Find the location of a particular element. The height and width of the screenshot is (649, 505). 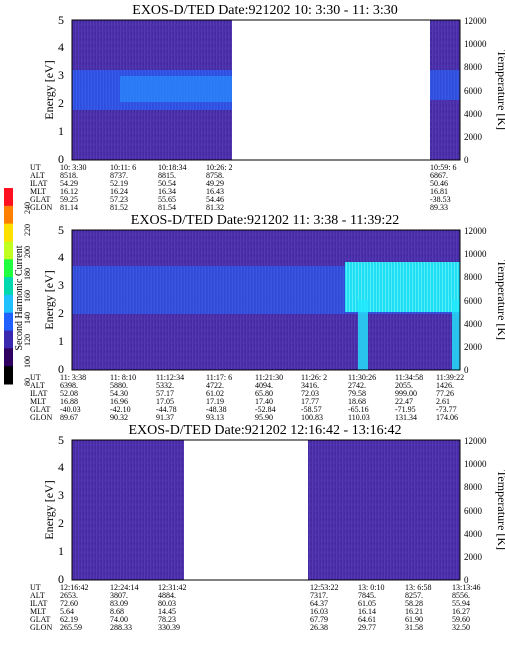

panel-1-cell: 59.25 is located at coordinates (69, 199).